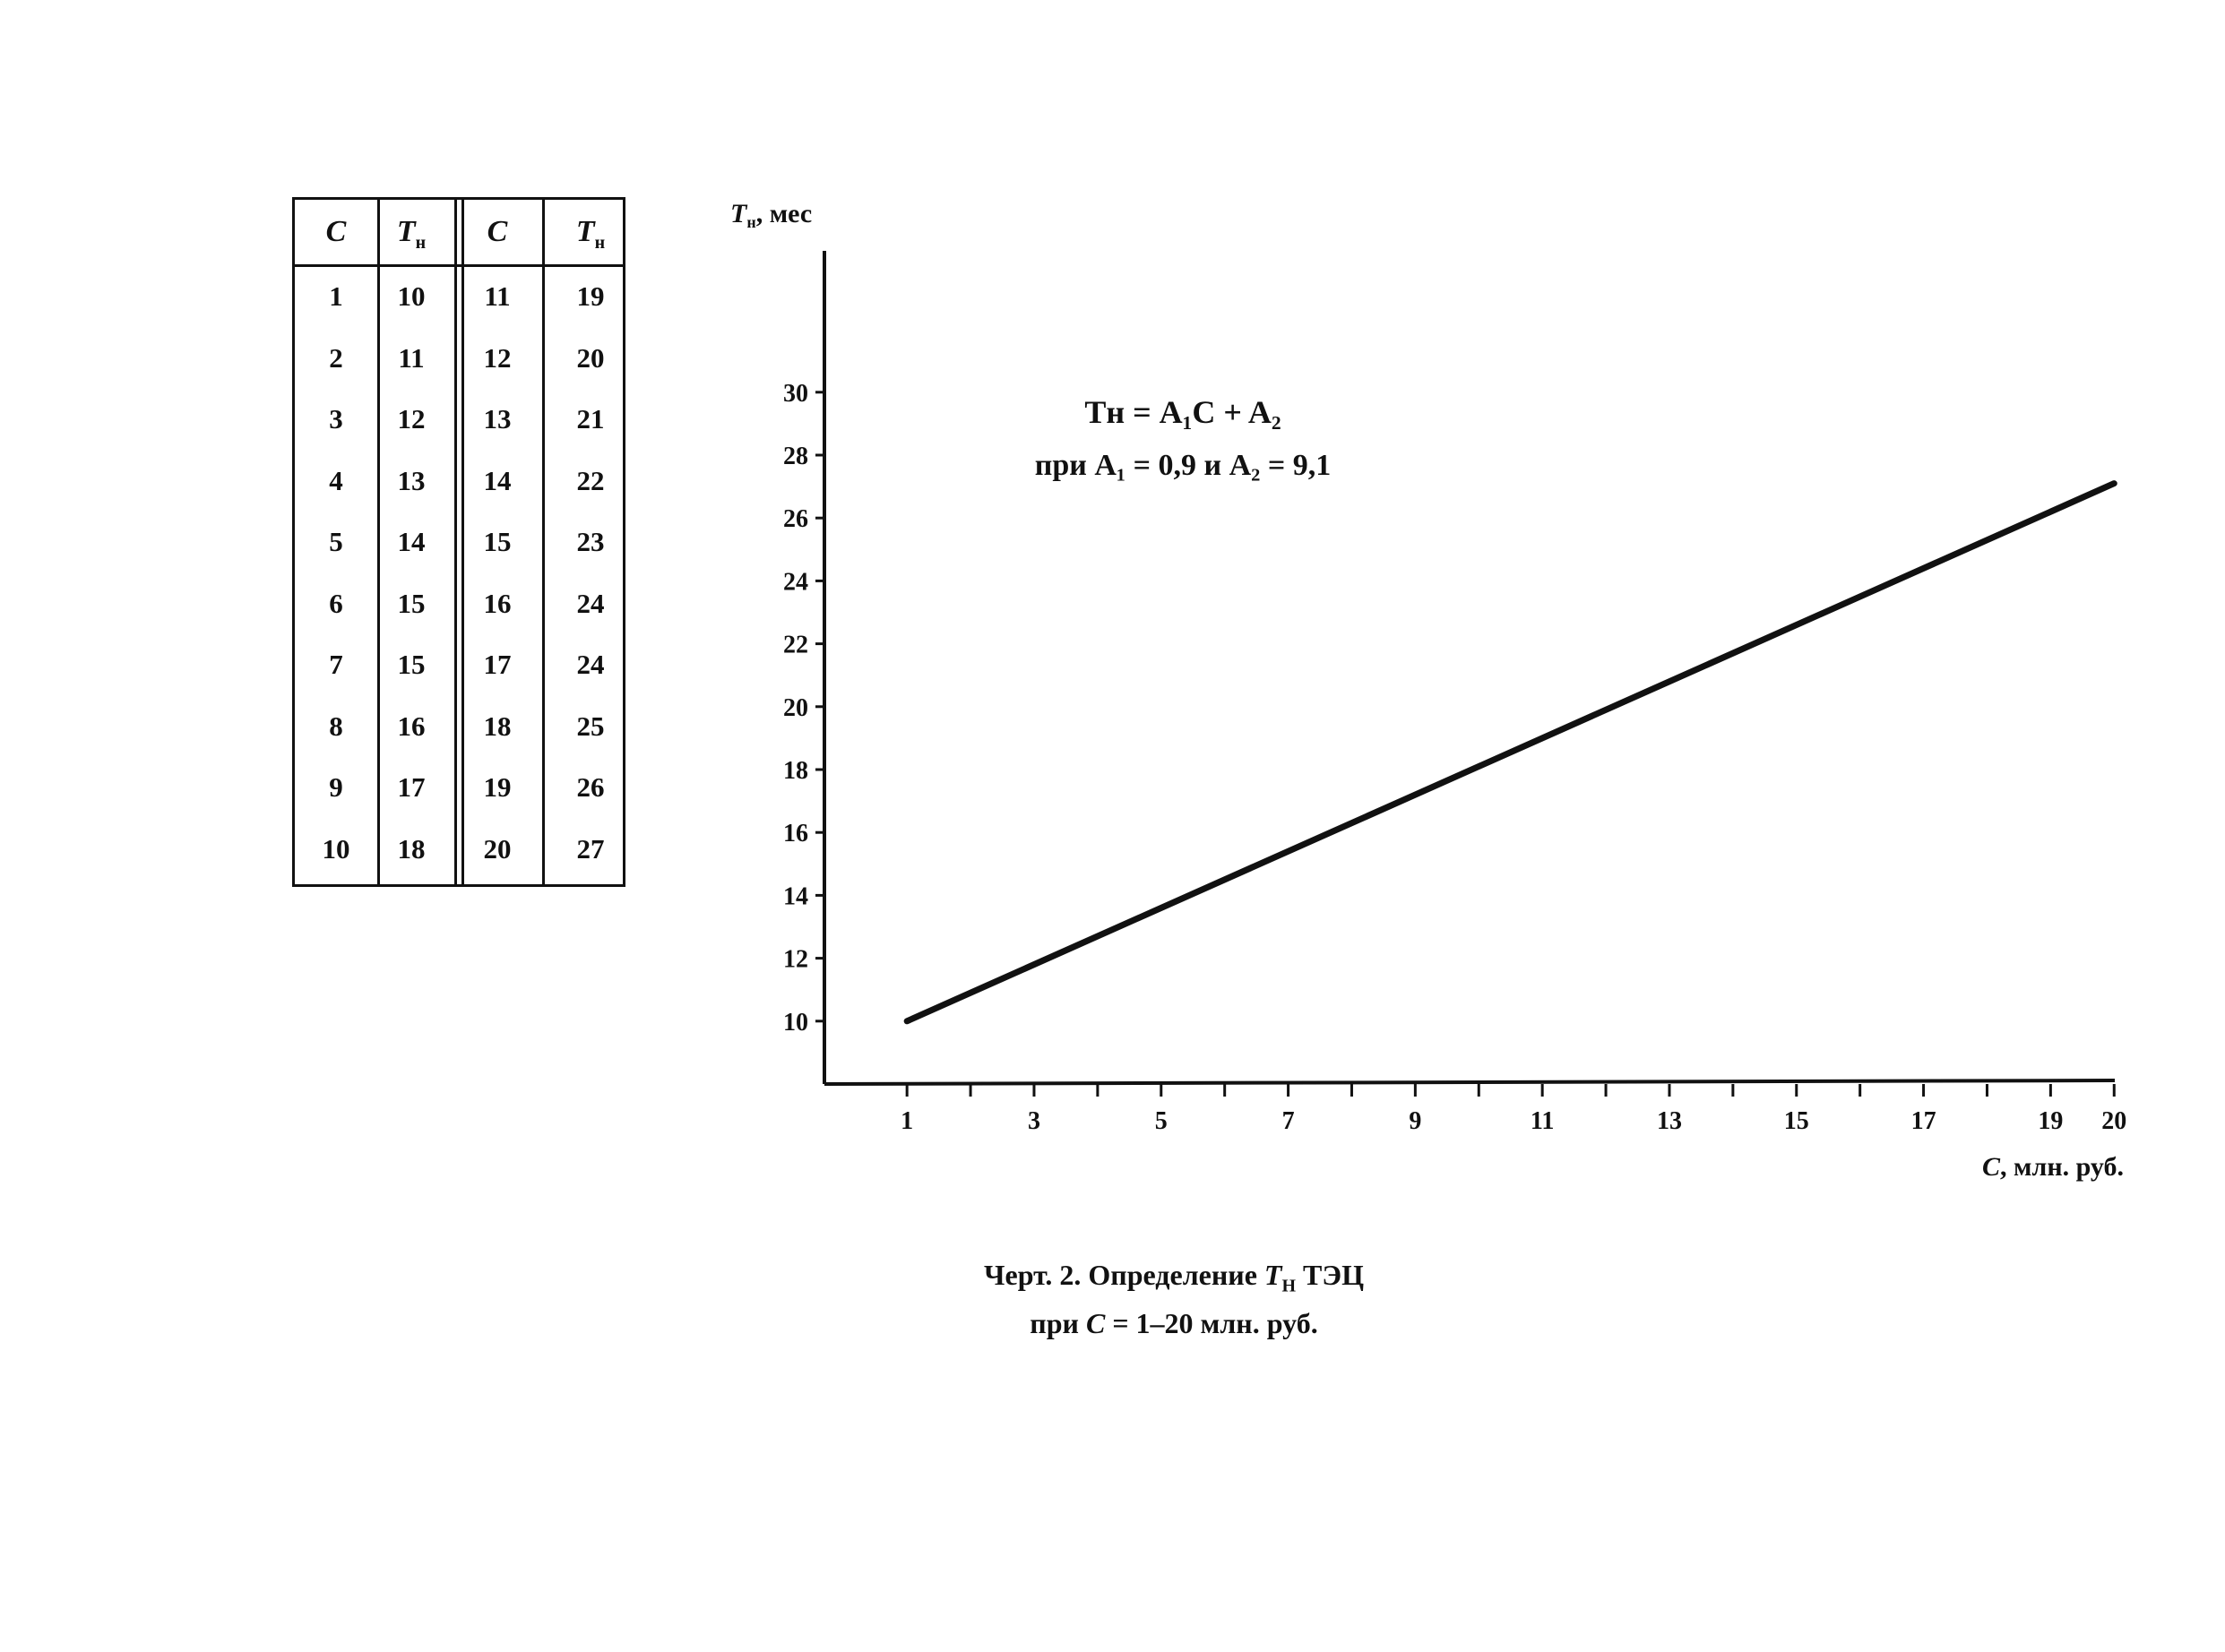  What do you see at coordinates (1415, 1121) in the screenshot?
I see `x-tick-label: 9` at bounding box center [1415, 1121].